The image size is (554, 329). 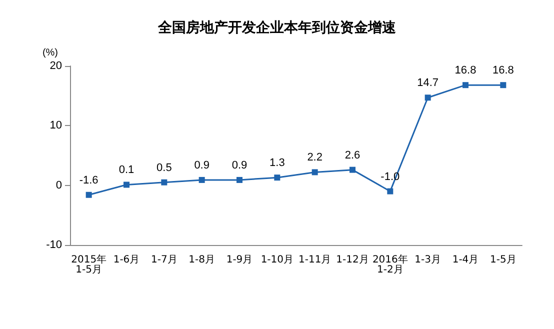 I want to click on data-label: -1.6, so click(x=88, y=180).